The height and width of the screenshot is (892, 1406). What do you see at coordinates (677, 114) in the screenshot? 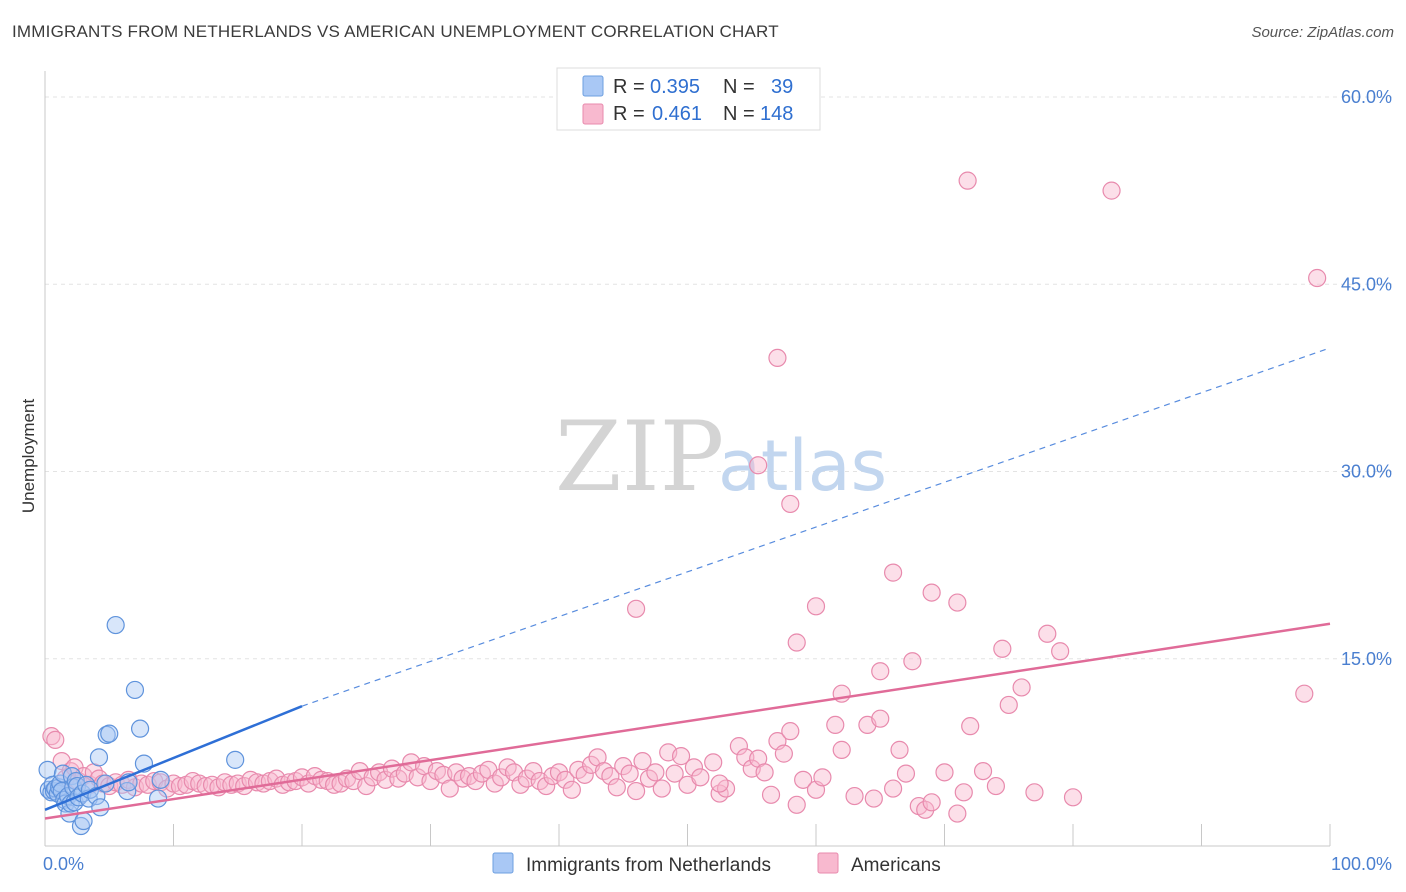
I see `legend-r-value-americans: 0.461` at bounding box center [677, 114].